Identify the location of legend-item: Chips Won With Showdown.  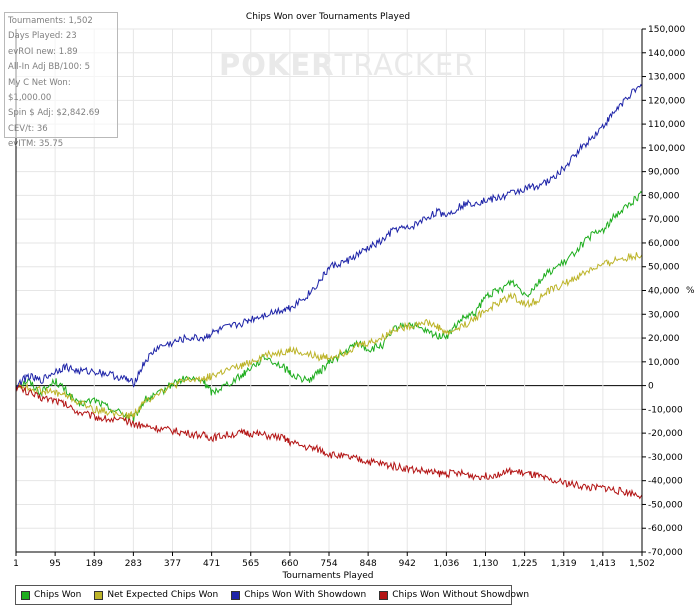
(298, 595).